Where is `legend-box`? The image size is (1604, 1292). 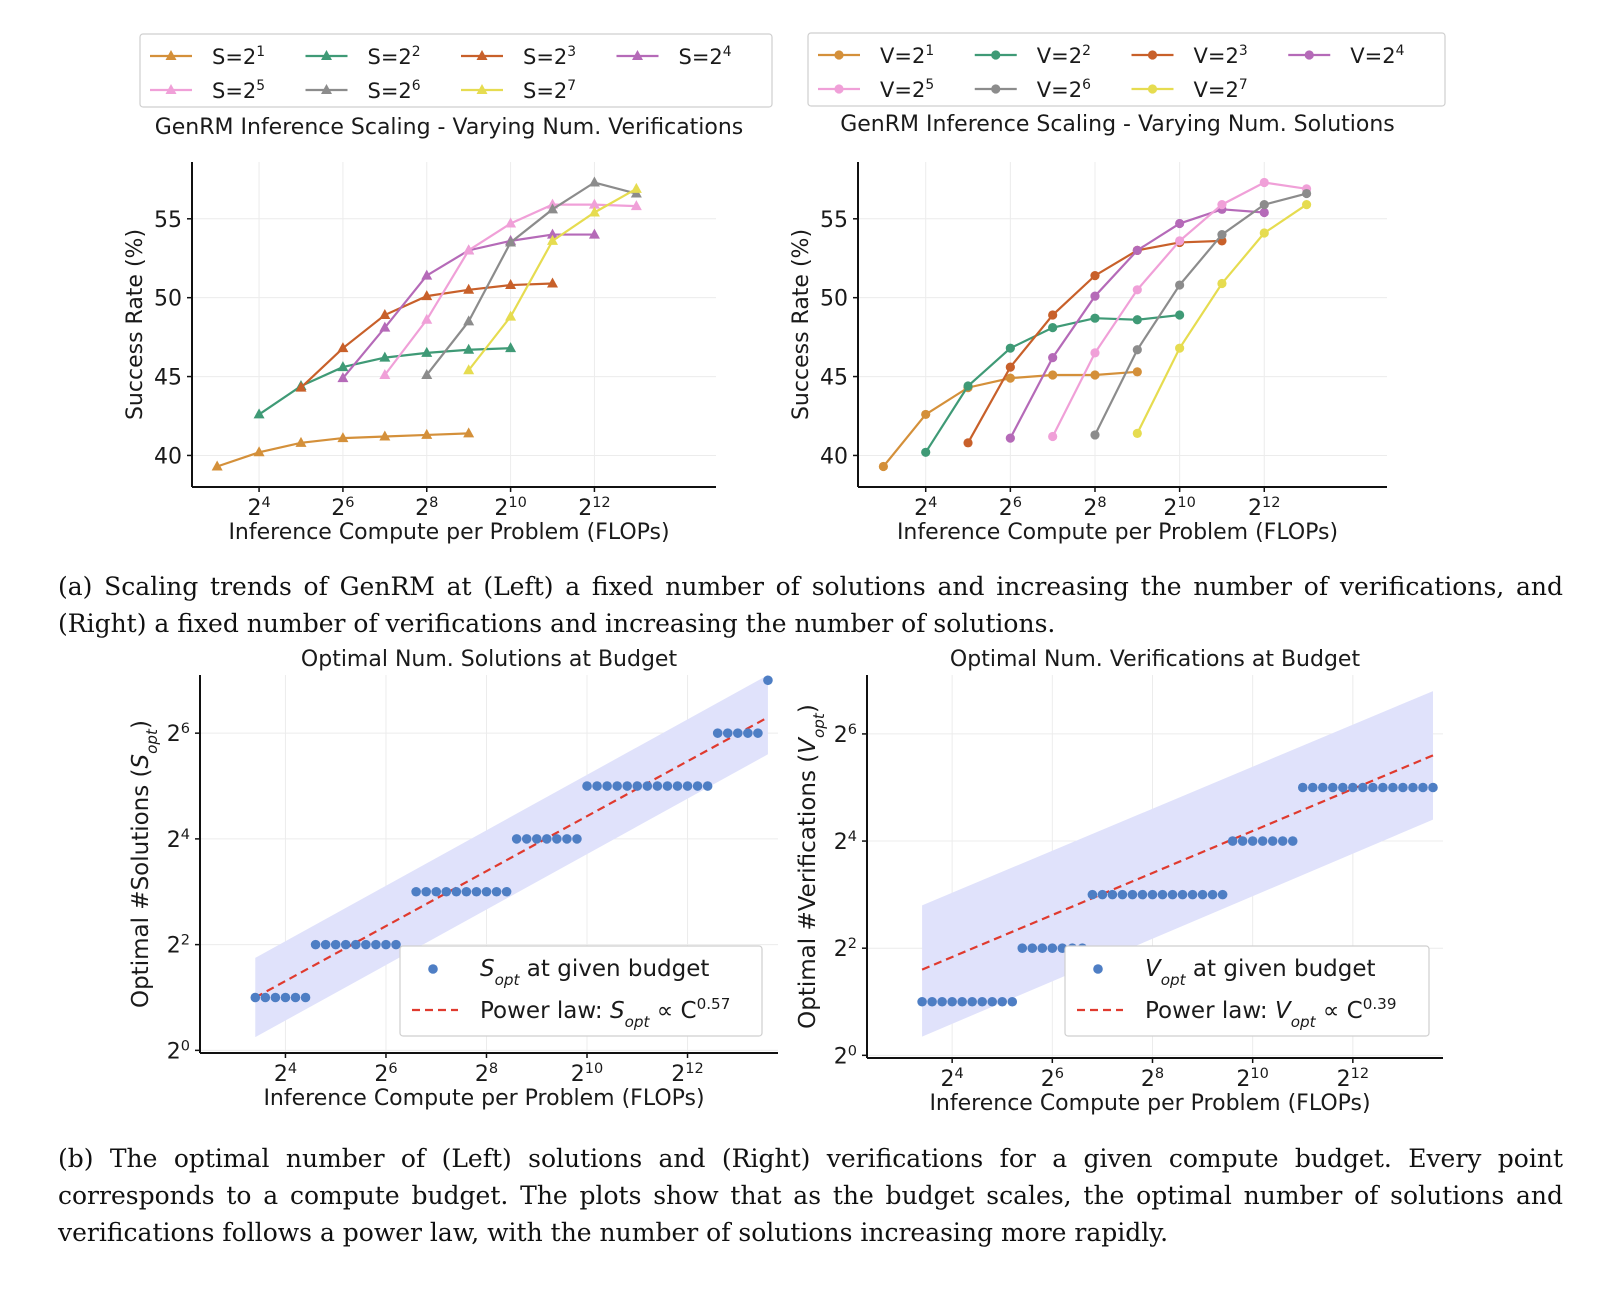
legend-box is located at coordinates (1126, 69).